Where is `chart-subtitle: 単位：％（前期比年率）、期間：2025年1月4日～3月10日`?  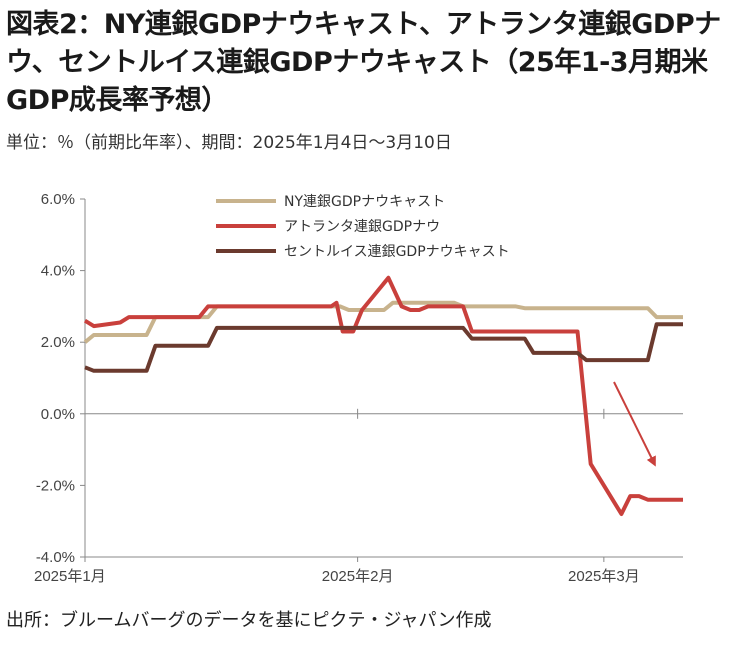
chart-subtitle: 単位：％（前期比年率）、期間：2025年1月4日～3月10日 is located at coordinates (229, 143).